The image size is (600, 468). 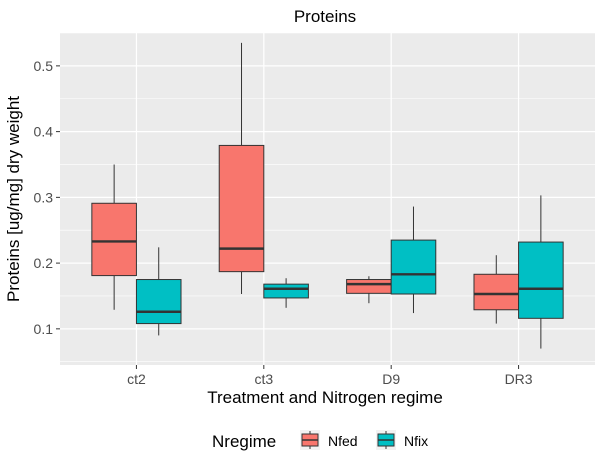 I want to click on y-axis: 0.1 0.2 0.3 0.4 0.5, so click(x=47, y=197).